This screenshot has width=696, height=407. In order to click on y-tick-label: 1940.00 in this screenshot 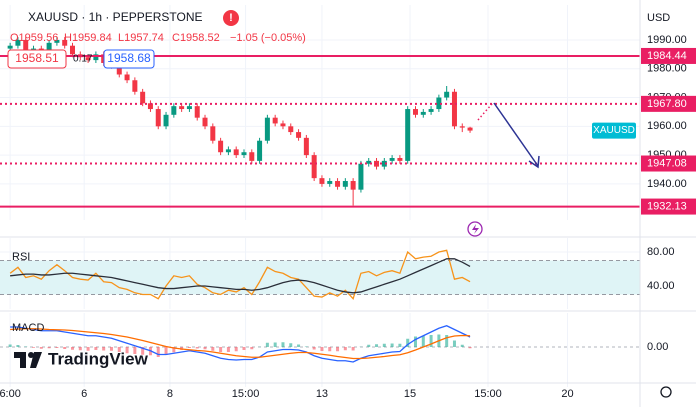, I will do `click(667, 184)`.